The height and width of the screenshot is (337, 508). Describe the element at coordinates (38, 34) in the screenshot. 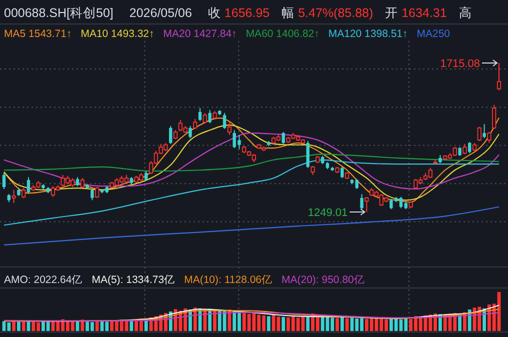

I see `text: MA5 1543.71↑` at that location.